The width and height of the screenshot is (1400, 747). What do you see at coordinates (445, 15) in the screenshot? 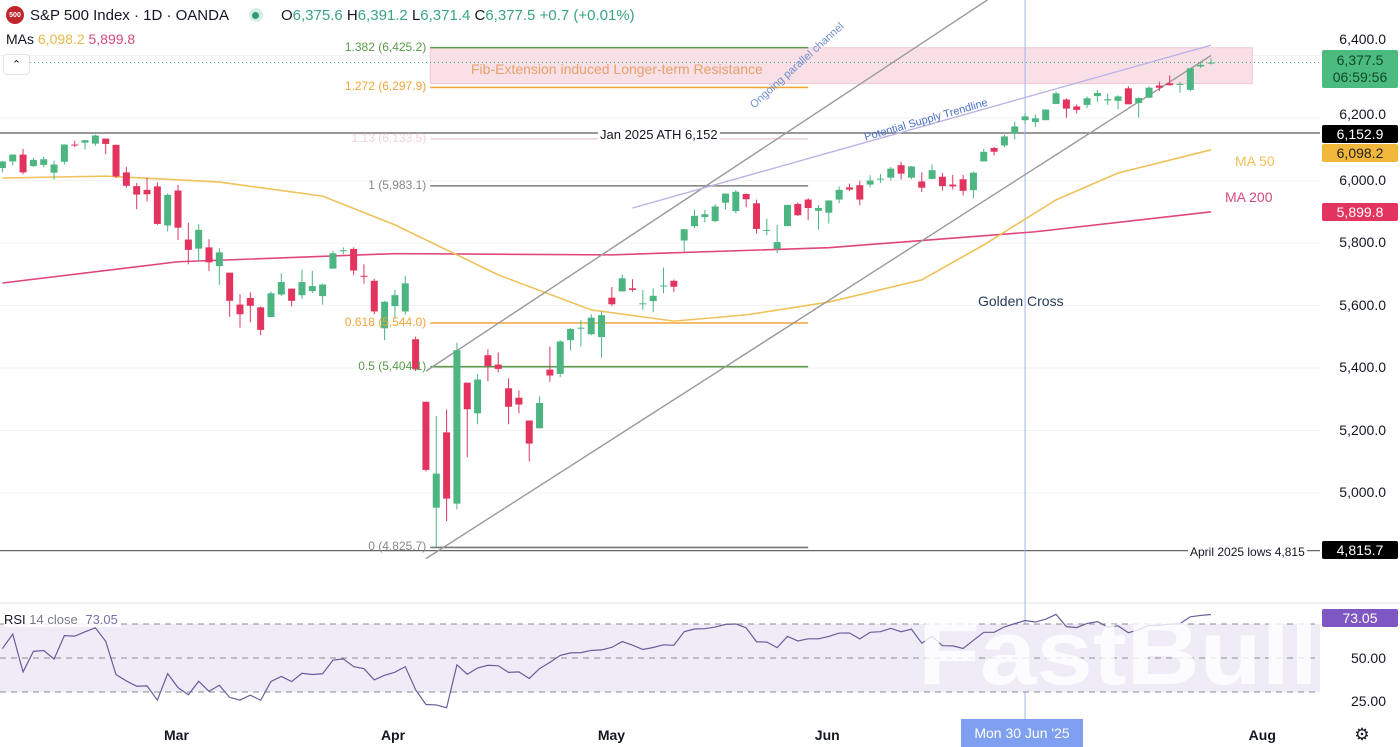
I see `low-value: 6,371.4` at bounding box center [445, 15].